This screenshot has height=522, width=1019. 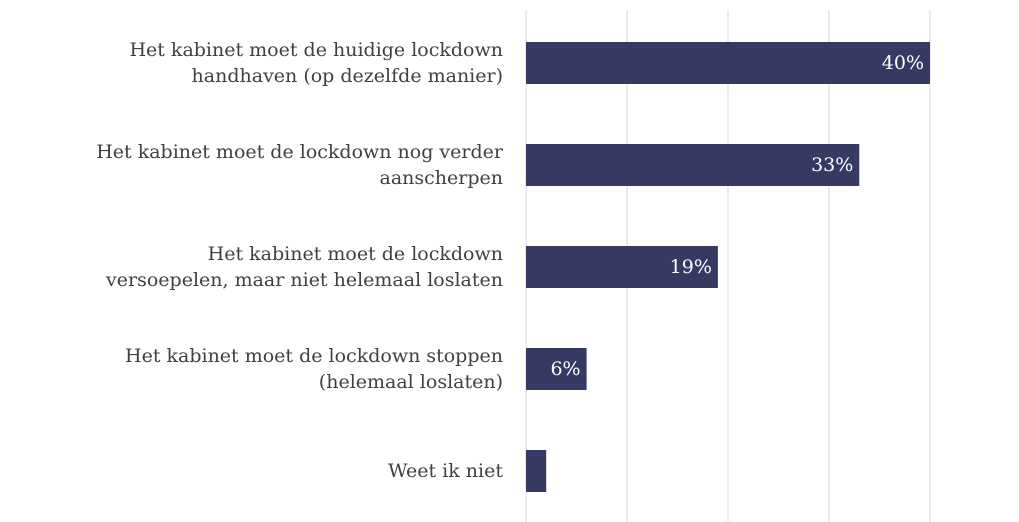 What do you see at coordinates (832, 165) in the screenshot?
I see `value-label: 33%` at bounding box center [832, 165].